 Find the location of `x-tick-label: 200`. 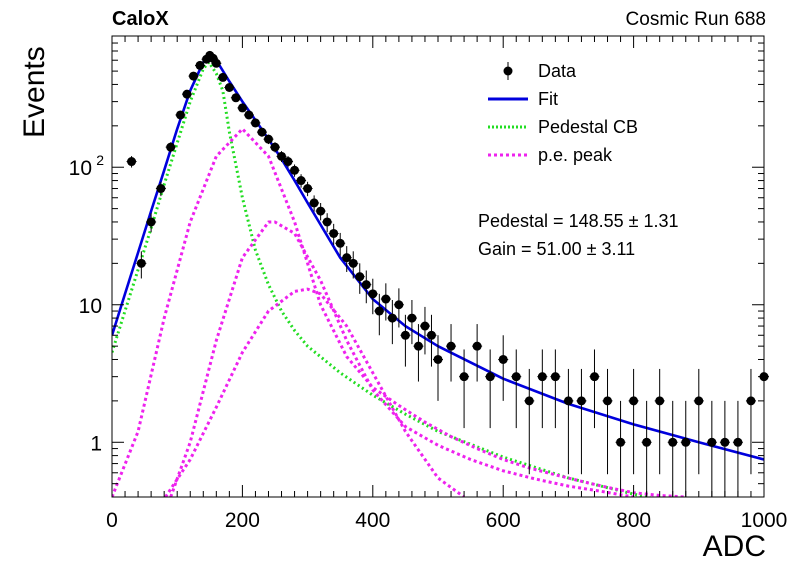

x-tick-label: 200 is located at coordinates (242, 520).